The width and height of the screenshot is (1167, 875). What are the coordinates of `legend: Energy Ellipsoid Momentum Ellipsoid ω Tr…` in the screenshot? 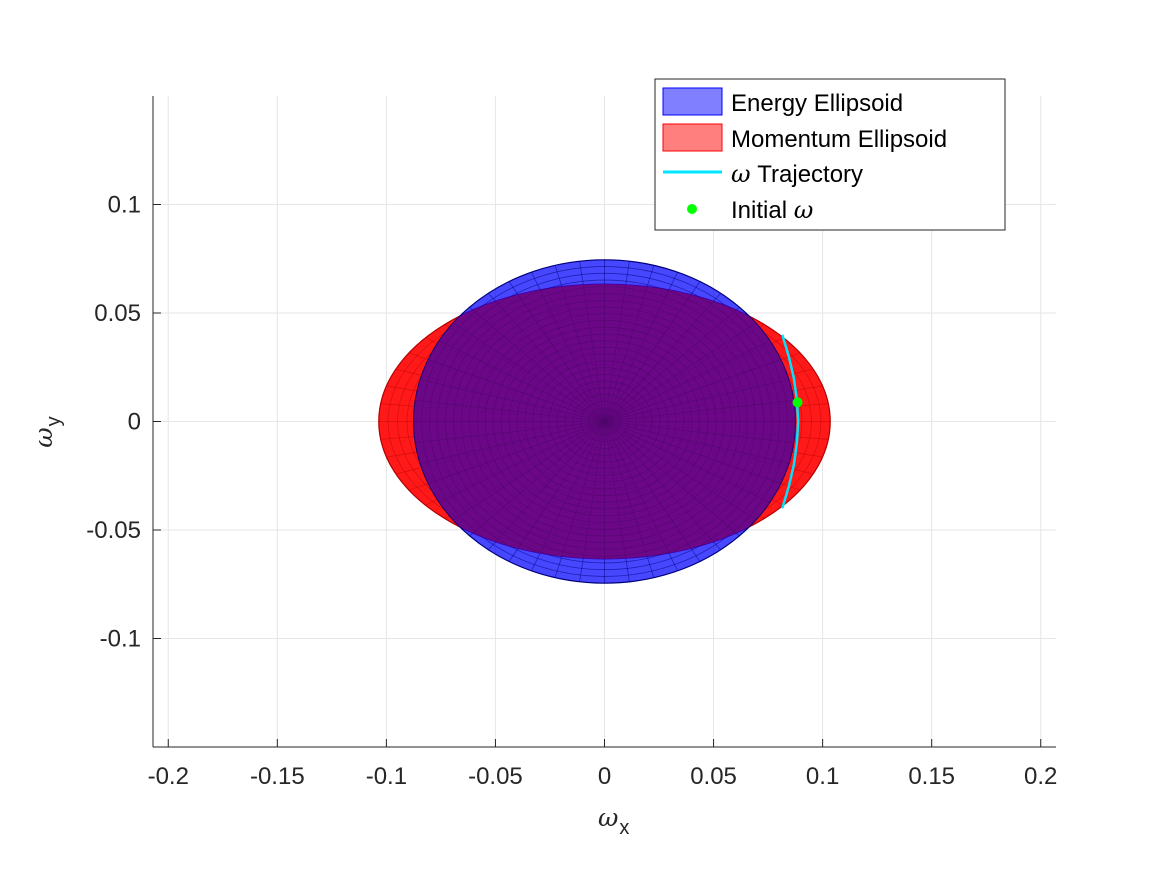 It's located at (830, 154).